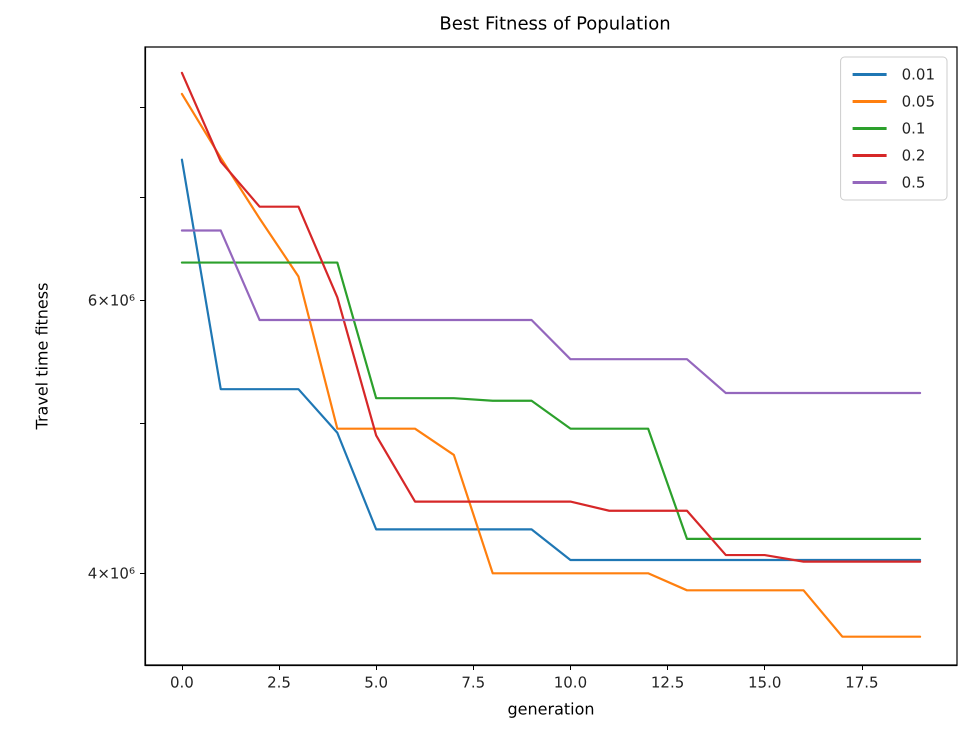 This screenshot has height=742, width=965. What do you see at coordinates (42, 356) in the screenshot?
I see `y-axis-title: Travel time fitness` at bounding box center [42, 356].